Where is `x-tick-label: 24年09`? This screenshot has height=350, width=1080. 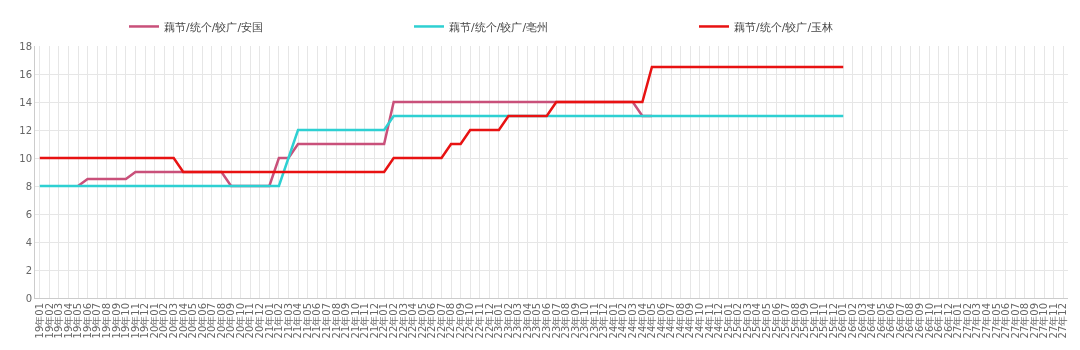
x-tick-label: 24年09 is located at coordinates (690, 321).